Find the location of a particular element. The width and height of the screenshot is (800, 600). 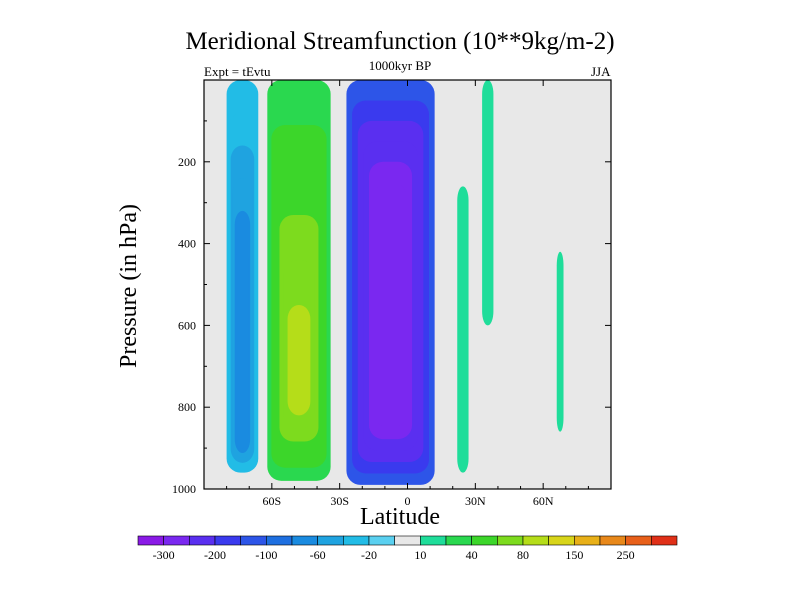

sh-midlat-positive-cell is located at coordinates (299, 280).